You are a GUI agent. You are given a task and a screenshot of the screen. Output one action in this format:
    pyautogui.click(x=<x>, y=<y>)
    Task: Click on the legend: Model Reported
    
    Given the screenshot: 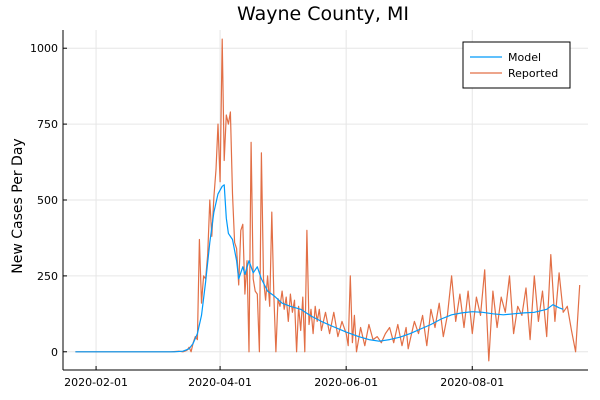 What is the action you would take?
    pyautogui.click(x=516, y=65)
    